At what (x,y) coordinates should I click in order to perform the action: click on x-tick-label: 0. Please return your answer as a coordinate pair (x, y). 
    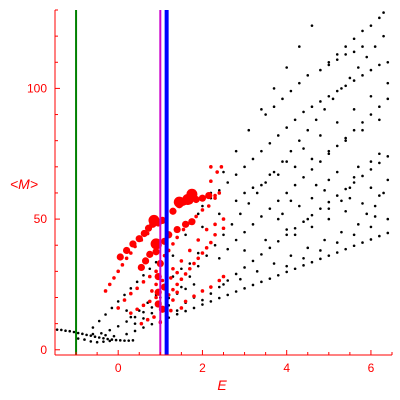
    Looking at the image, I should click on (118, 368).